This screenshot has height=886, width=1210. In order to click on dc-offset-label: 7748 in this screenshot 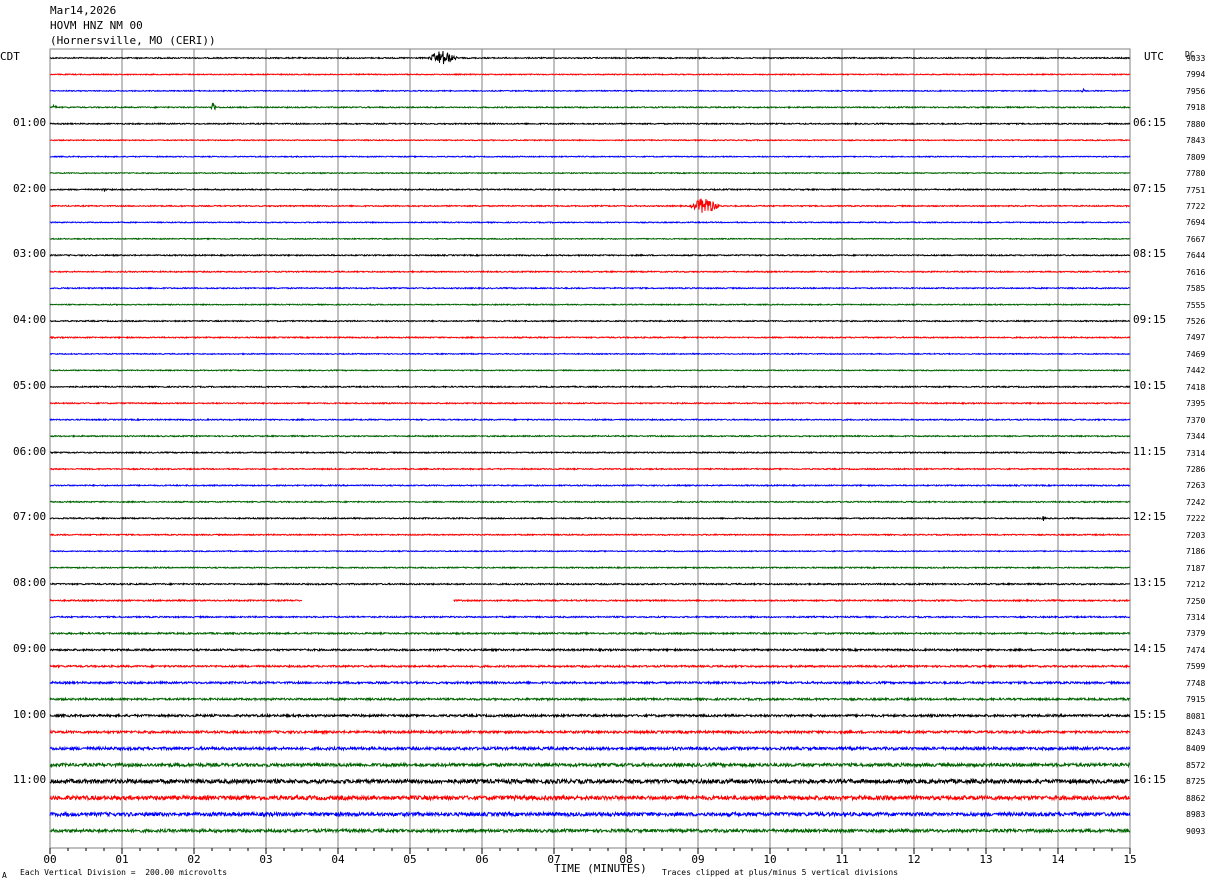, I will do `click(1196, 683)`.